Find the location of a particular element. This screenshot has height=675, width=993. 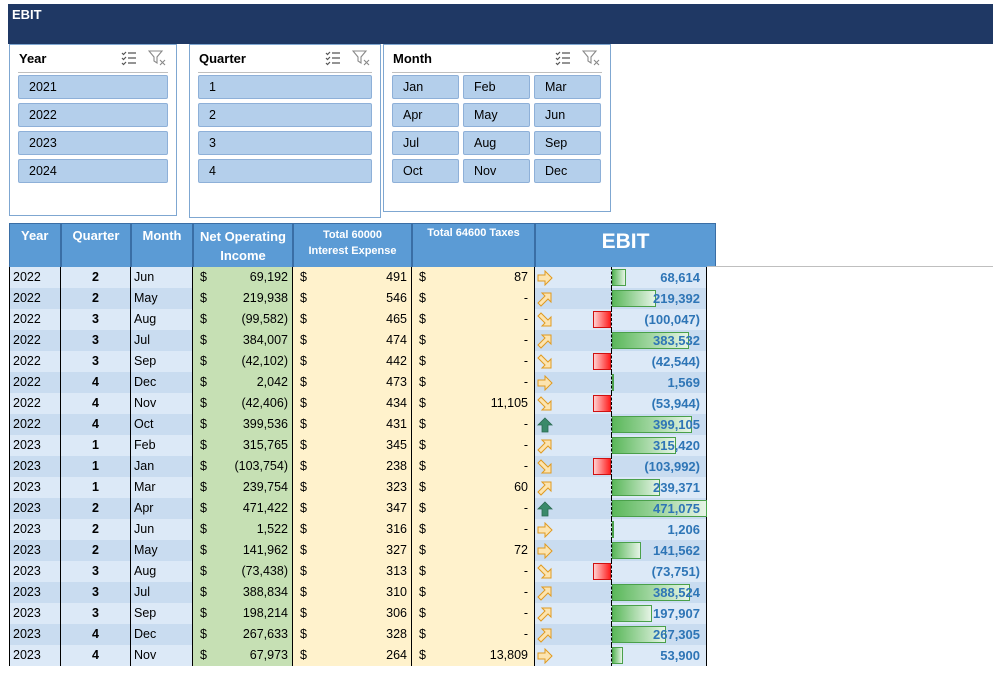

cell-interest-expense: $306 is located at coordinates (352, 613).